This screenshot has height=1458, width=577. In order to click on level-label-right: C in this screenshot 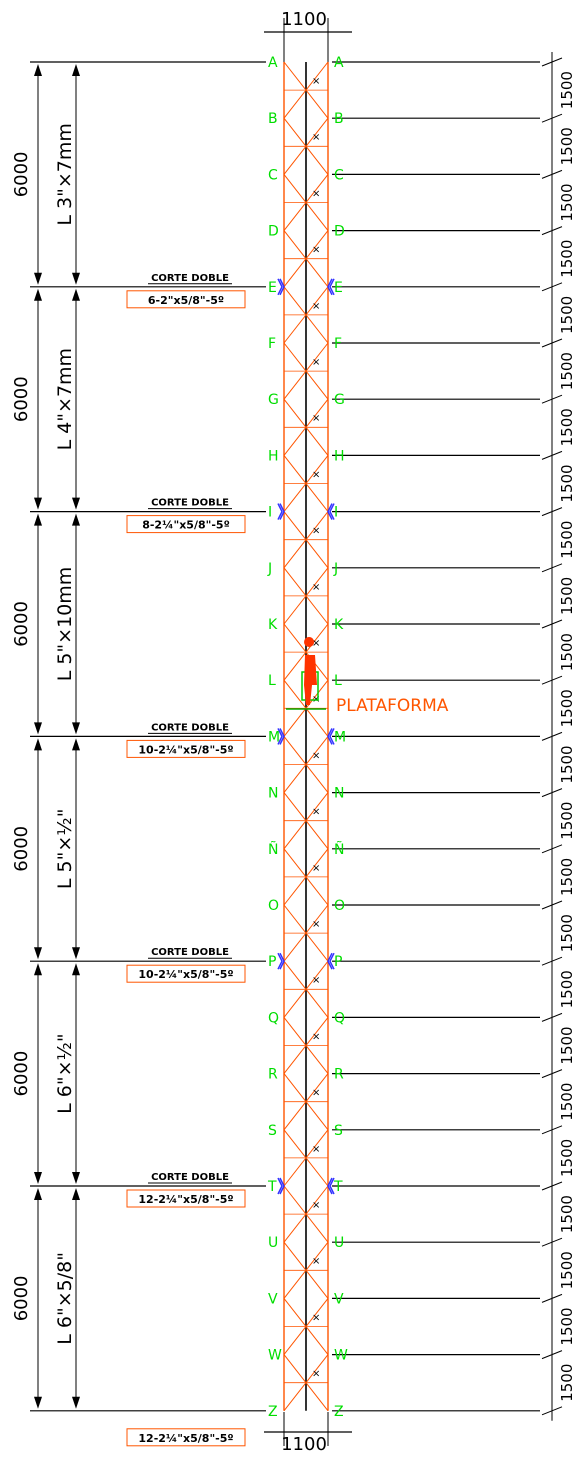, I will do `click(339, 175)`.